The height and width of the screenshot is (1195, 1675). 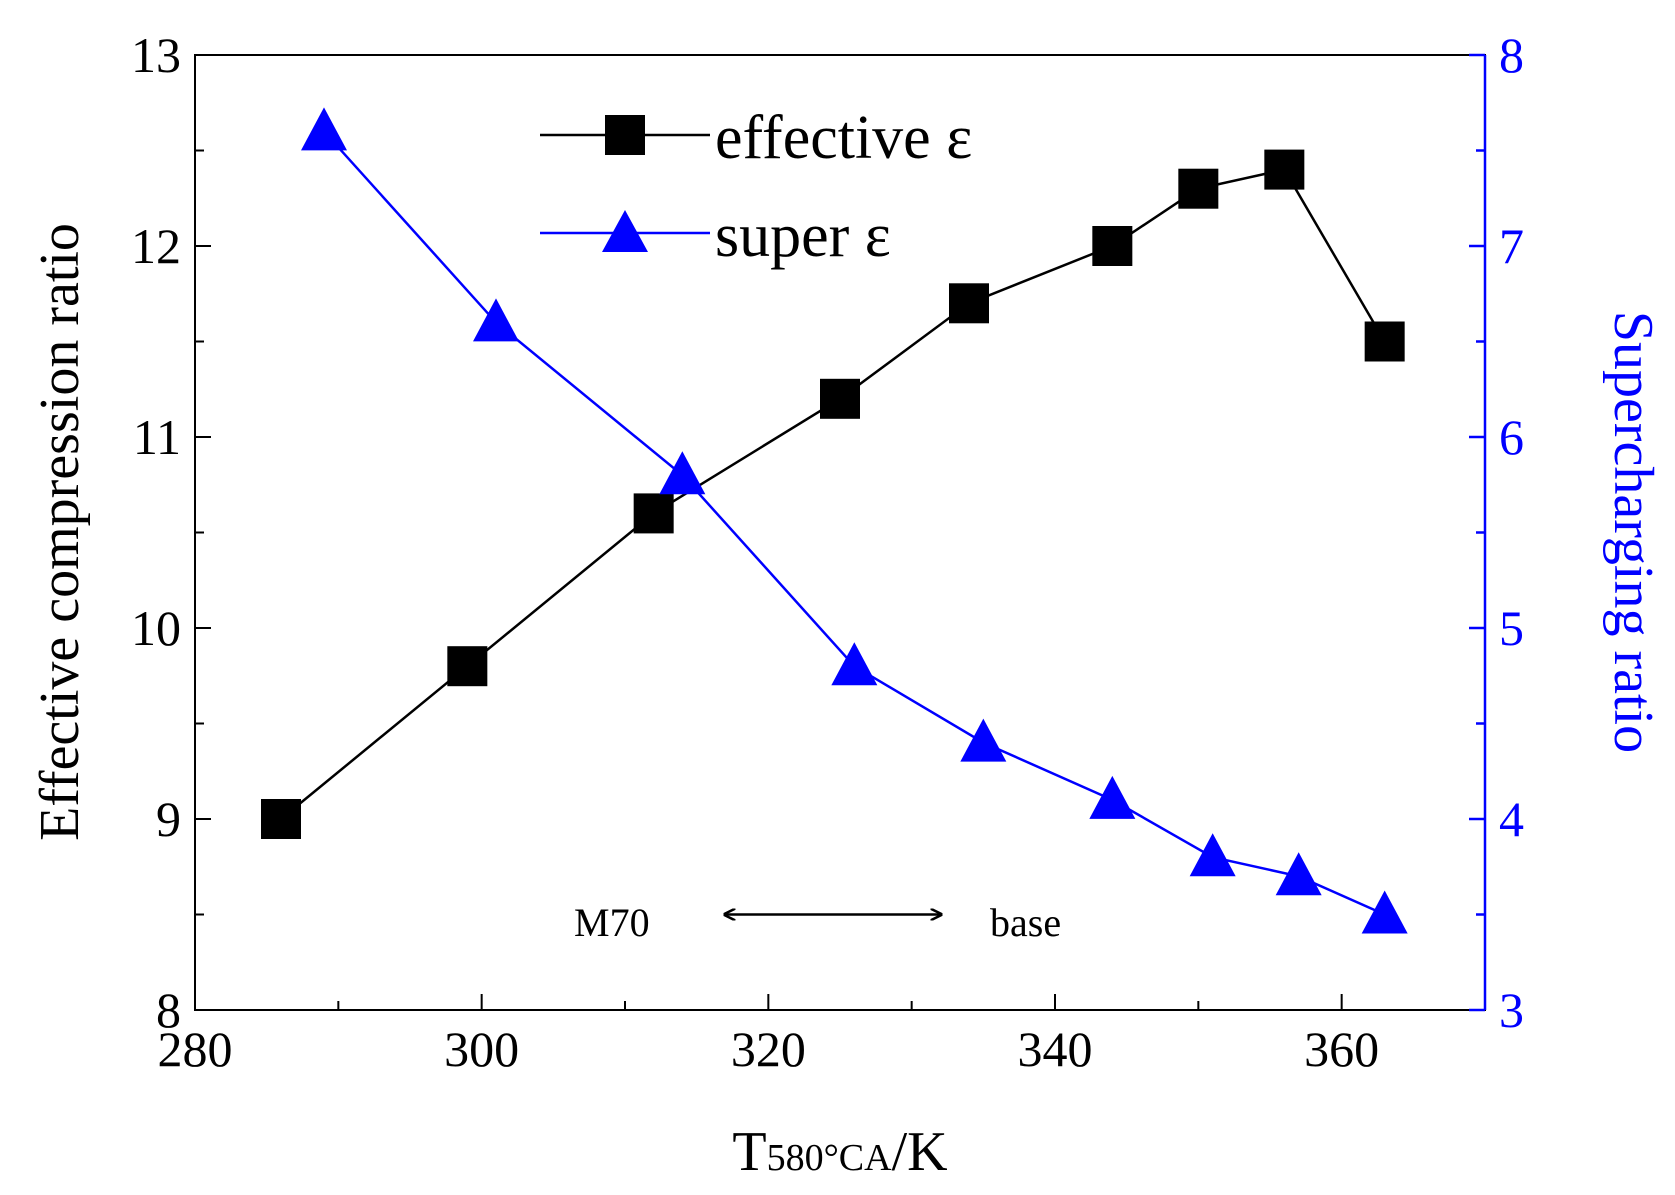 What do you see at coordinates (1511, 246) in the screenshot?
I see `y-right-tick-label: 7` at bounding box center [1511, 246].